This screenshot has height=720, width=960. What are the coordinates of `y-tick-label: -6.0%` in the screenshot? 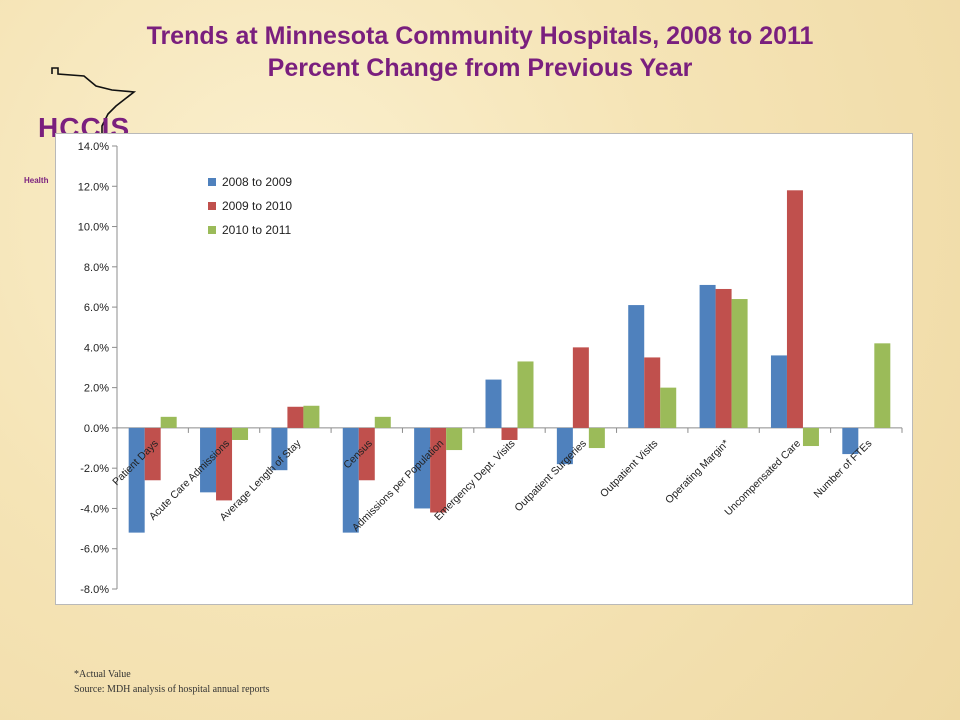 It's located at (94, 550).